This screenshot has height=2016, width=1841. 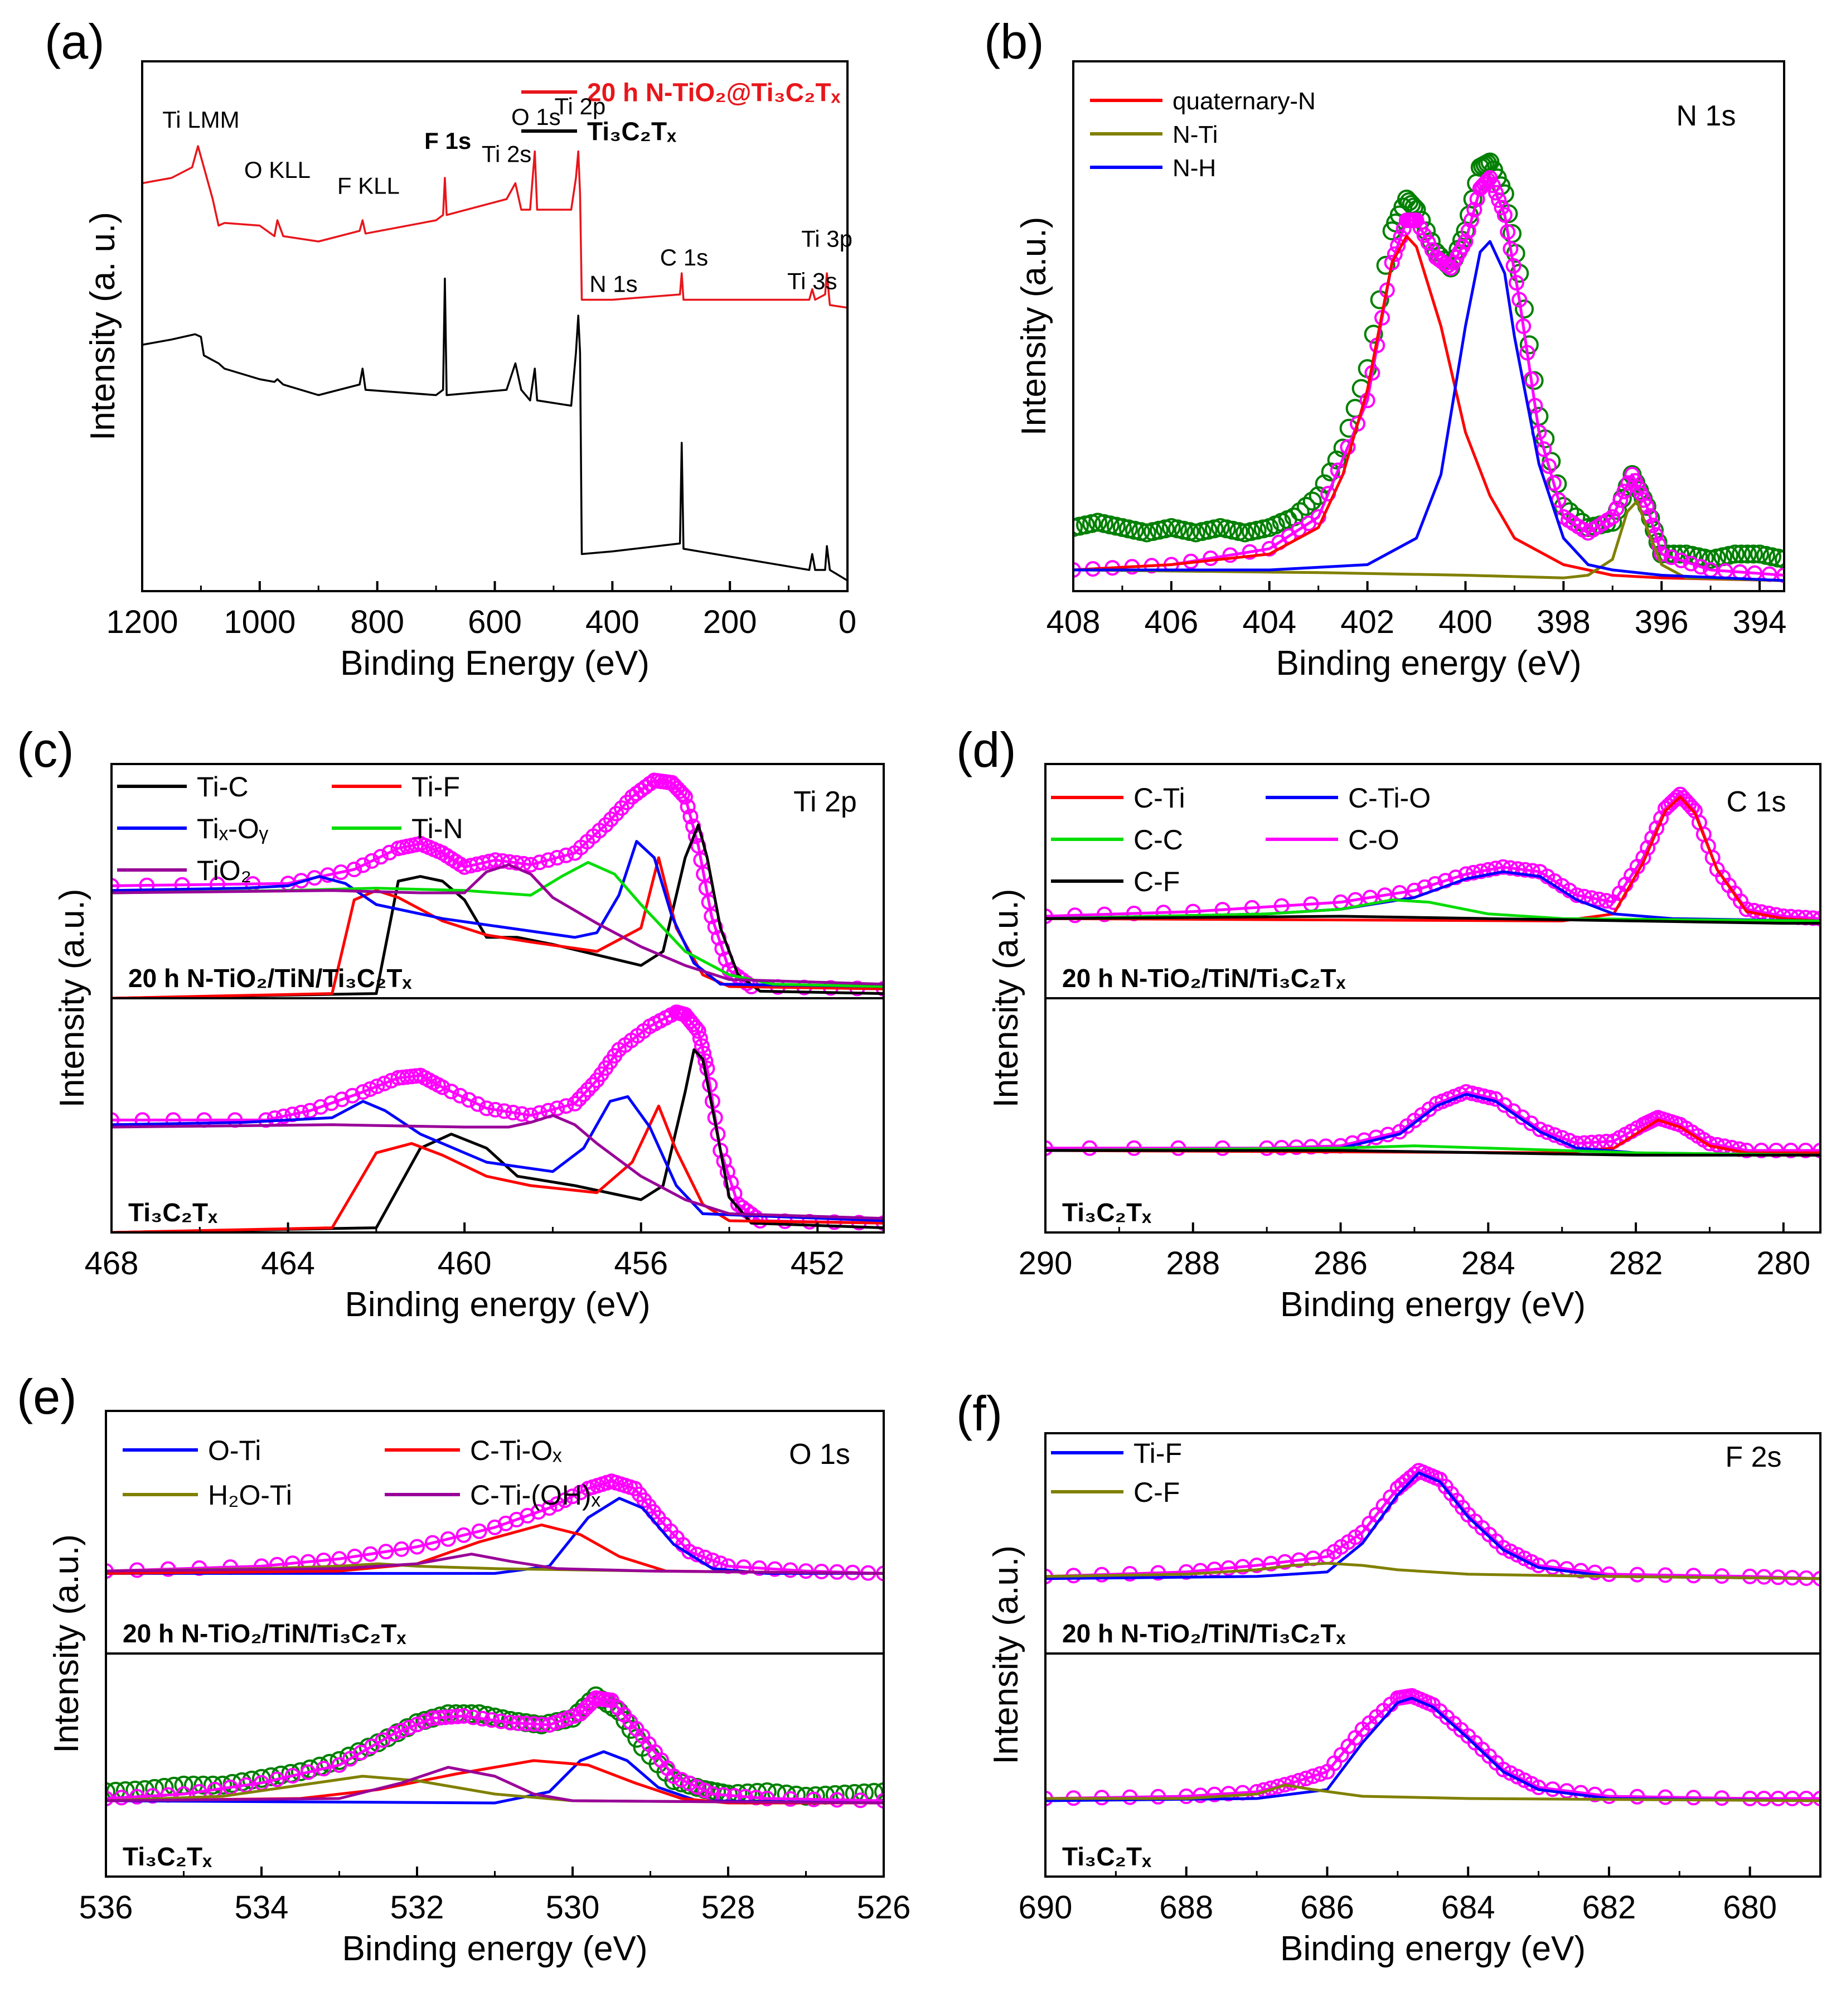 I want to click on legend-entry: H₂O-Ti, so click(x=250, y=1496).